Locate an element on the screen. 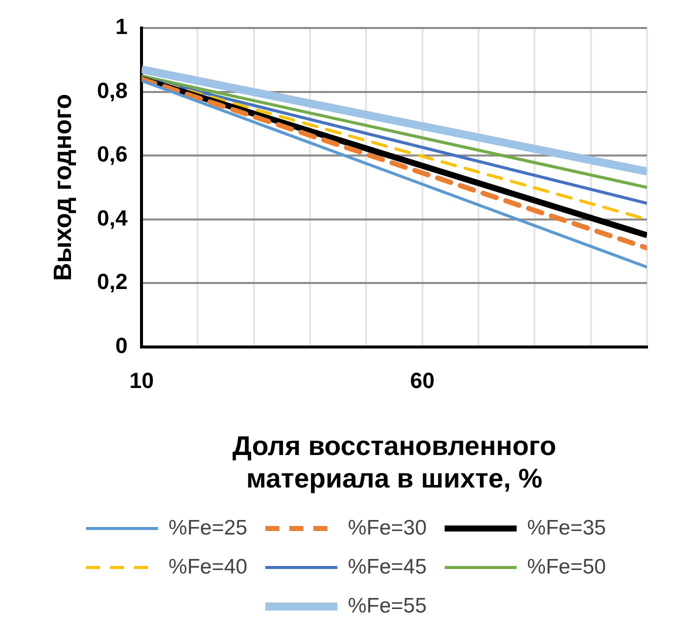 The image size is (689, 637). y-tick-label: 0,2 is located at coordinates (112, 281).